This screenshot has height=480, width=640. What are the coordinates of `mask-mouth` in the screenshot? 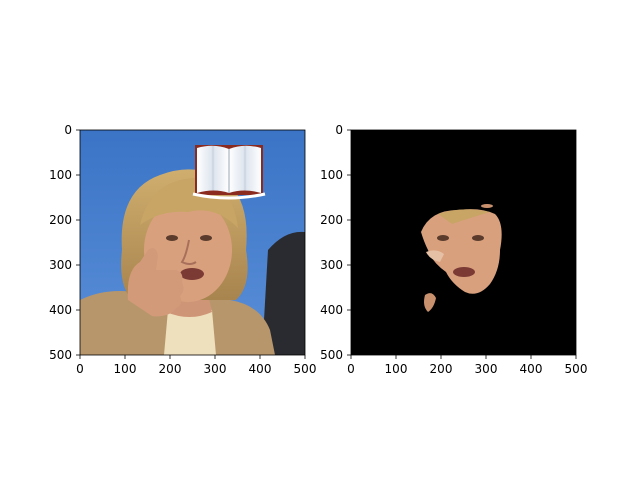 It's located at (464, 272).